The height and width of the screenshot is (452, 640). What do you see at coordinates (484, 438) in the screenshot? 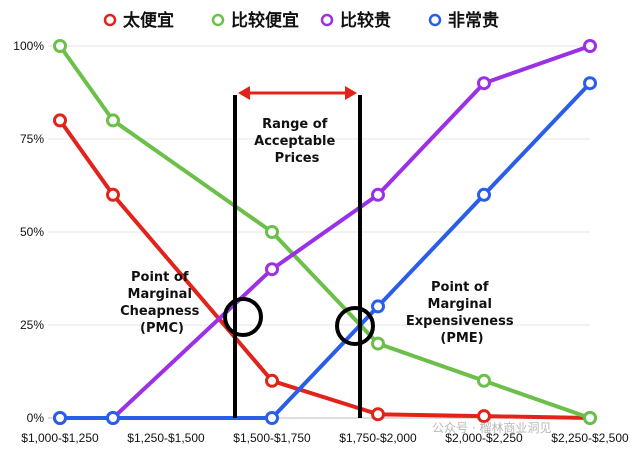
I see `x-tick-label: $2,000-$2,250` at bounding box center [484, 438].